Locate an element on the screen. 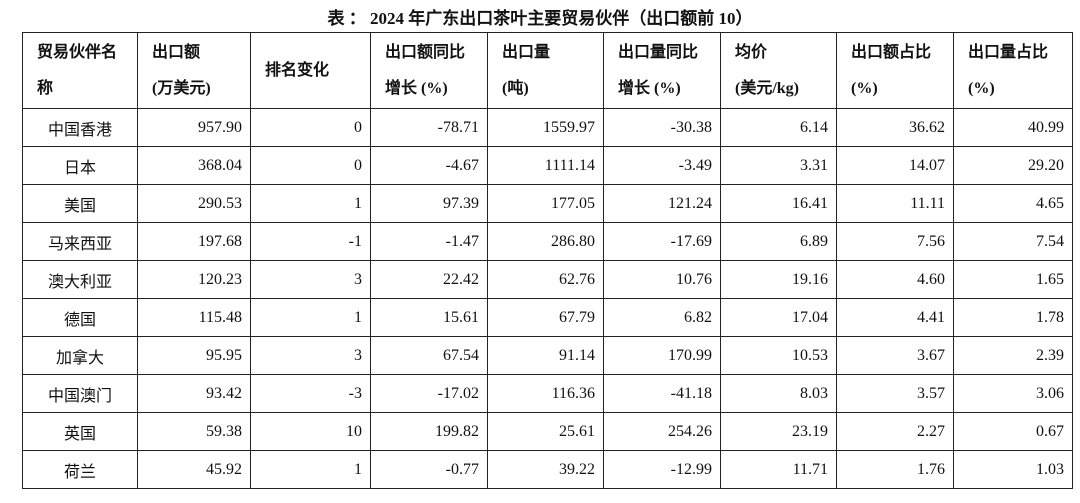  cell-value: -0.77 is located at coordinates (429, 469).